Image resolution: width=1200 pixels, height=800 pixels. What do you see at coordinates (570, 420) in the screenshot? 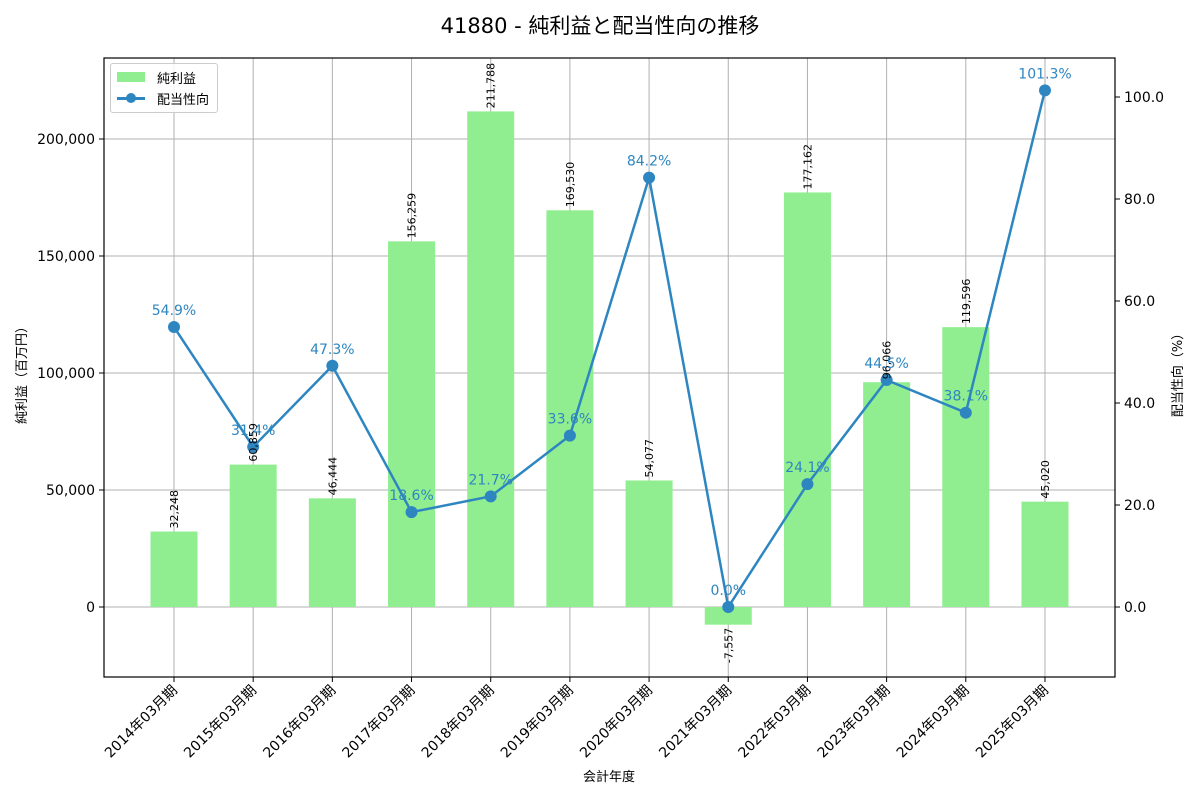
I see `pct-value-label: 33.6%` at bounding box center [570, 420].